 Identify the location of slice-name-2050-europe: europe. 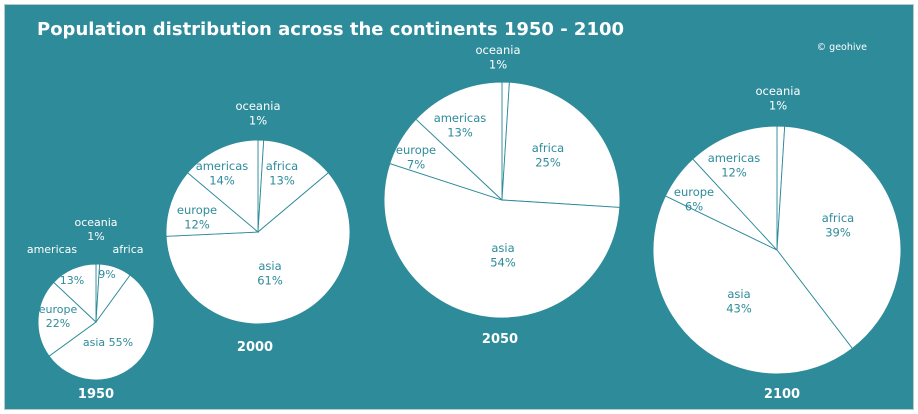
(416, 150).